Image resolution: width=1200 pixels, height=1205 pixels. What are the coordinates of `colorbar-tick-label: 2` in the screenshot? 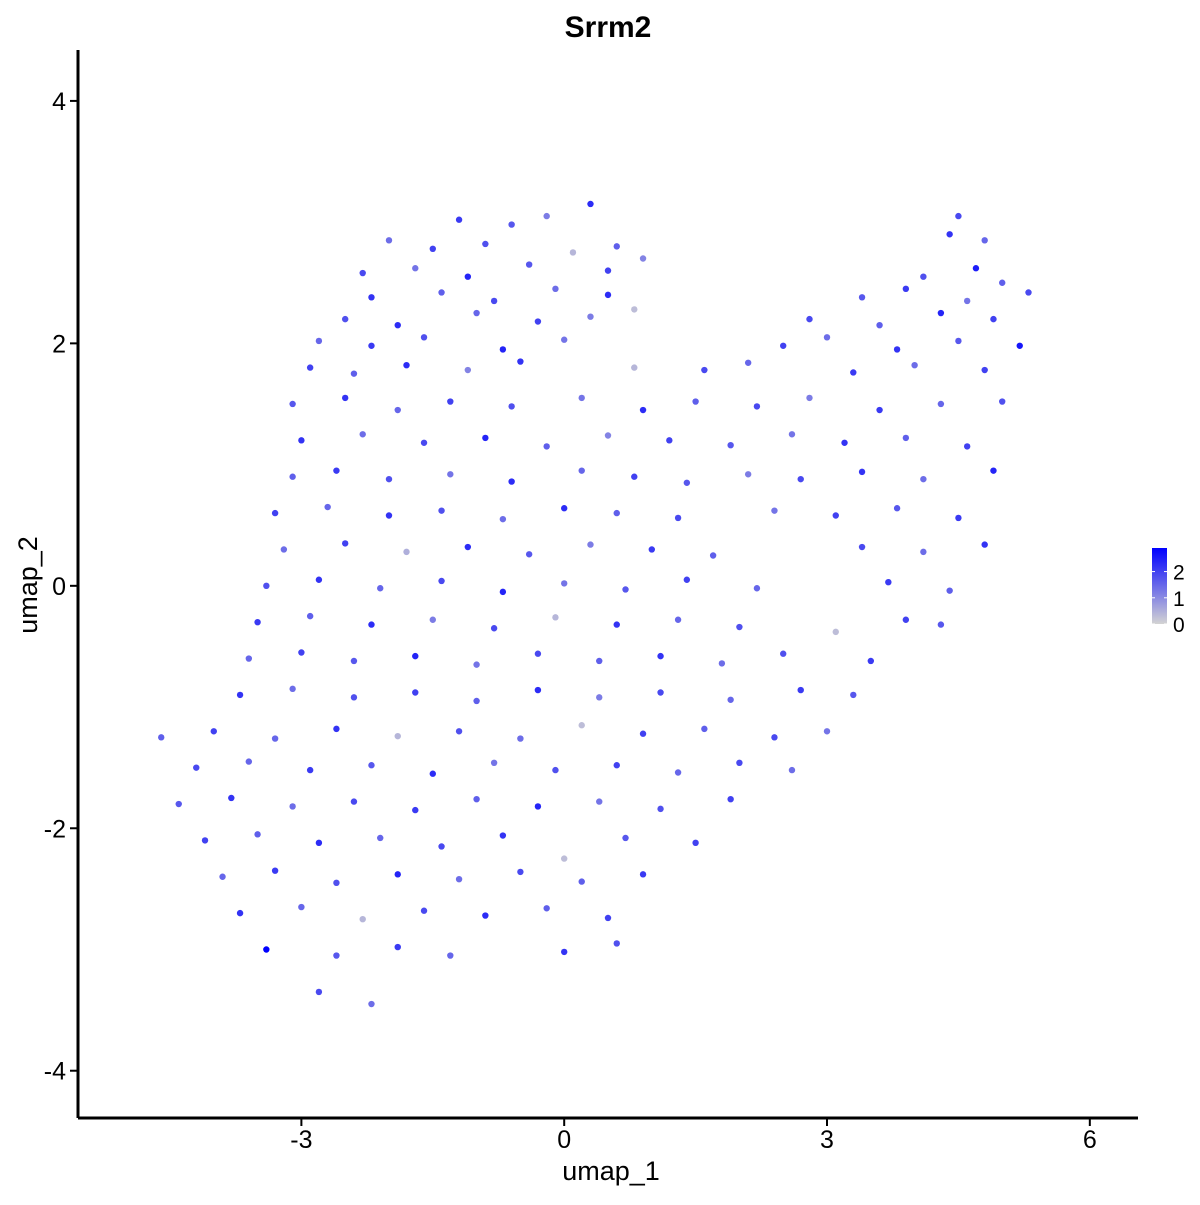 It's located at (1179, 573).